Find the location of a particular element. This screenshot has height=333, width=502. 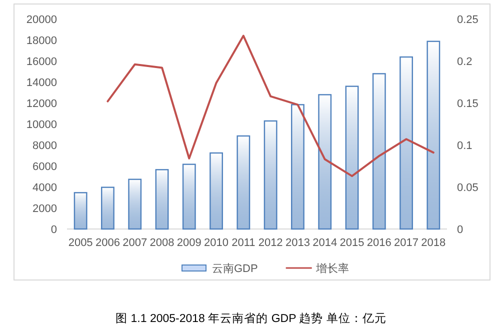

x-tick-label: 2014 is located at coordinates (325, 243).